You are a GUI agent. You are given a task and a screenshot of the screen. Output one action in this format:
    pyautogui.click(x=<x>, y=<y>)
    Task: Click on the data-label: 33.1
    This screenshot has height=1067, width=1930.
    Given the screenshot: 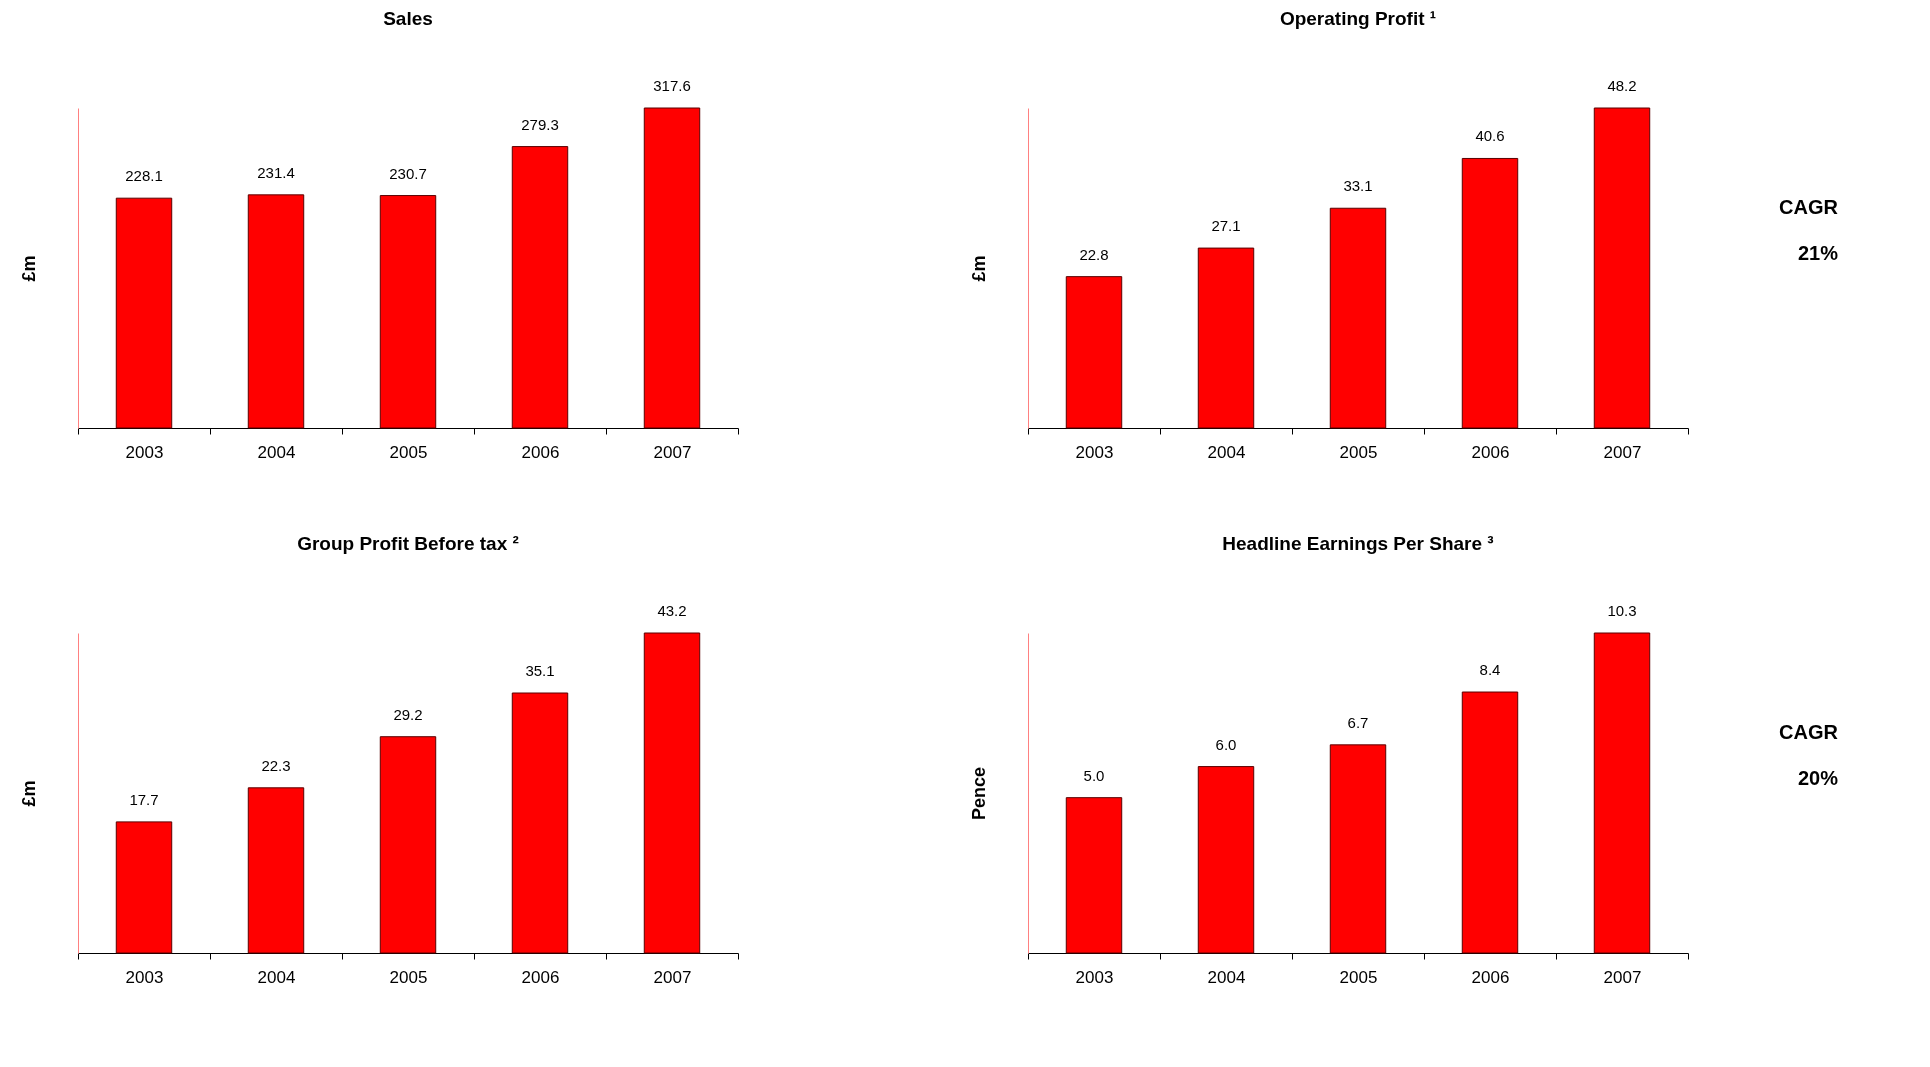 What is the action you would take?
    pyautogui.click(x=1358, y=186)
    